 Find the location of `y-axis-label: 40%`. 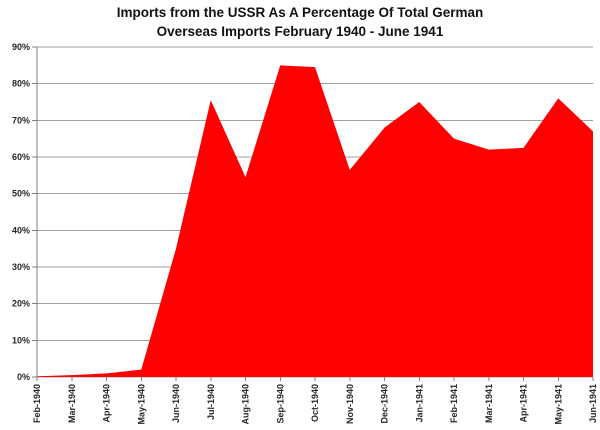

y-axis-label: 40% is located at coordinates (21, 230).